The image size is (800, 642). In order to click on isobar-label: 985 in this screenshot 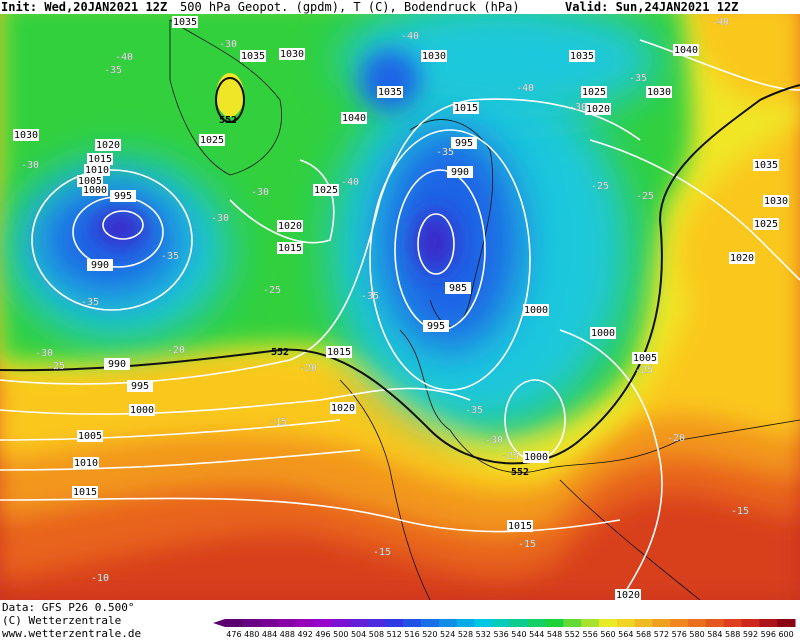, I will do `click(458, 288)`.